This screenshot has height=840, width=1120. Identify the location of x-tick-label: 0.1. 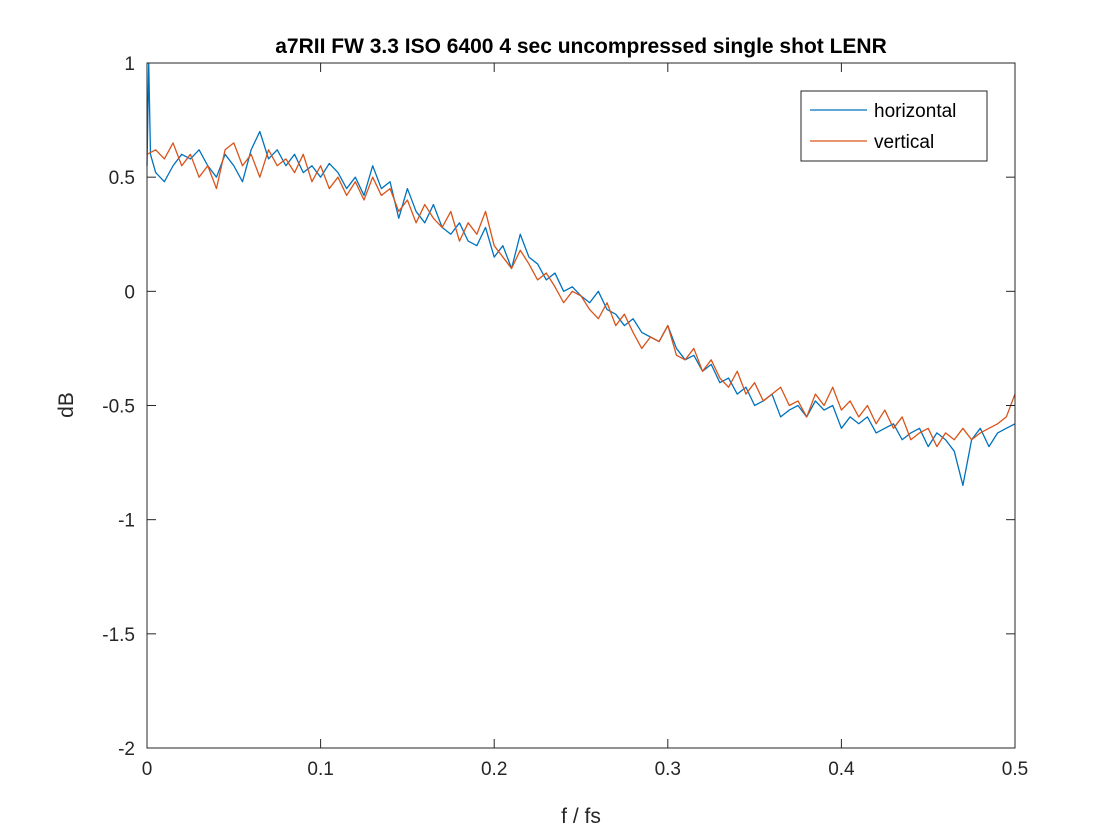
(320, 769).